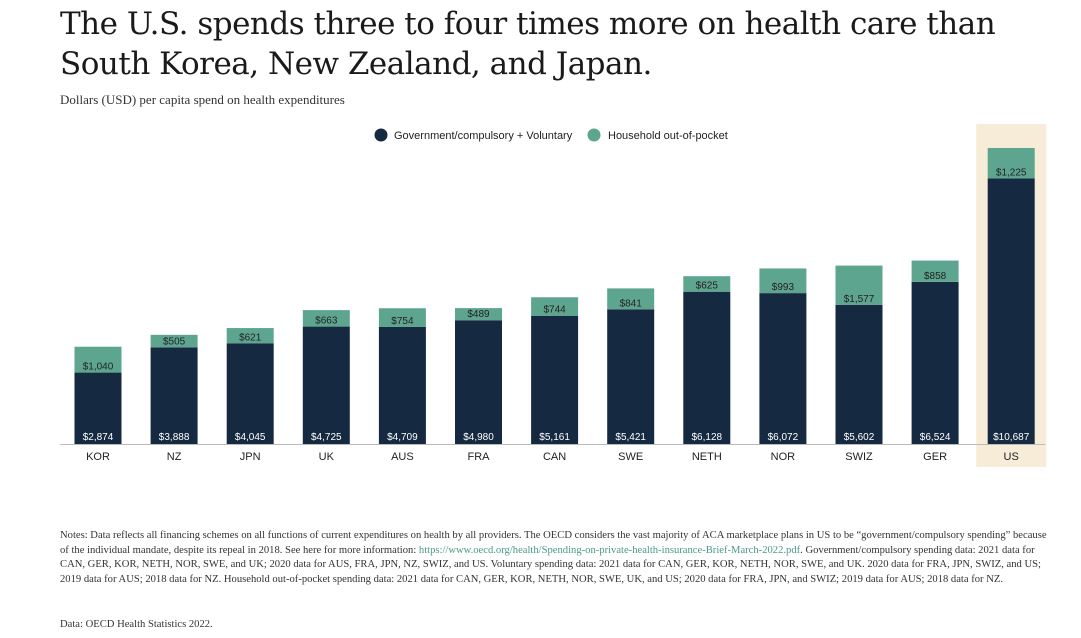 Image resolution: width=1081 pixels, height=638 pixels. I want to click on data-label-government-kor: $2,874, so click(98, 437).